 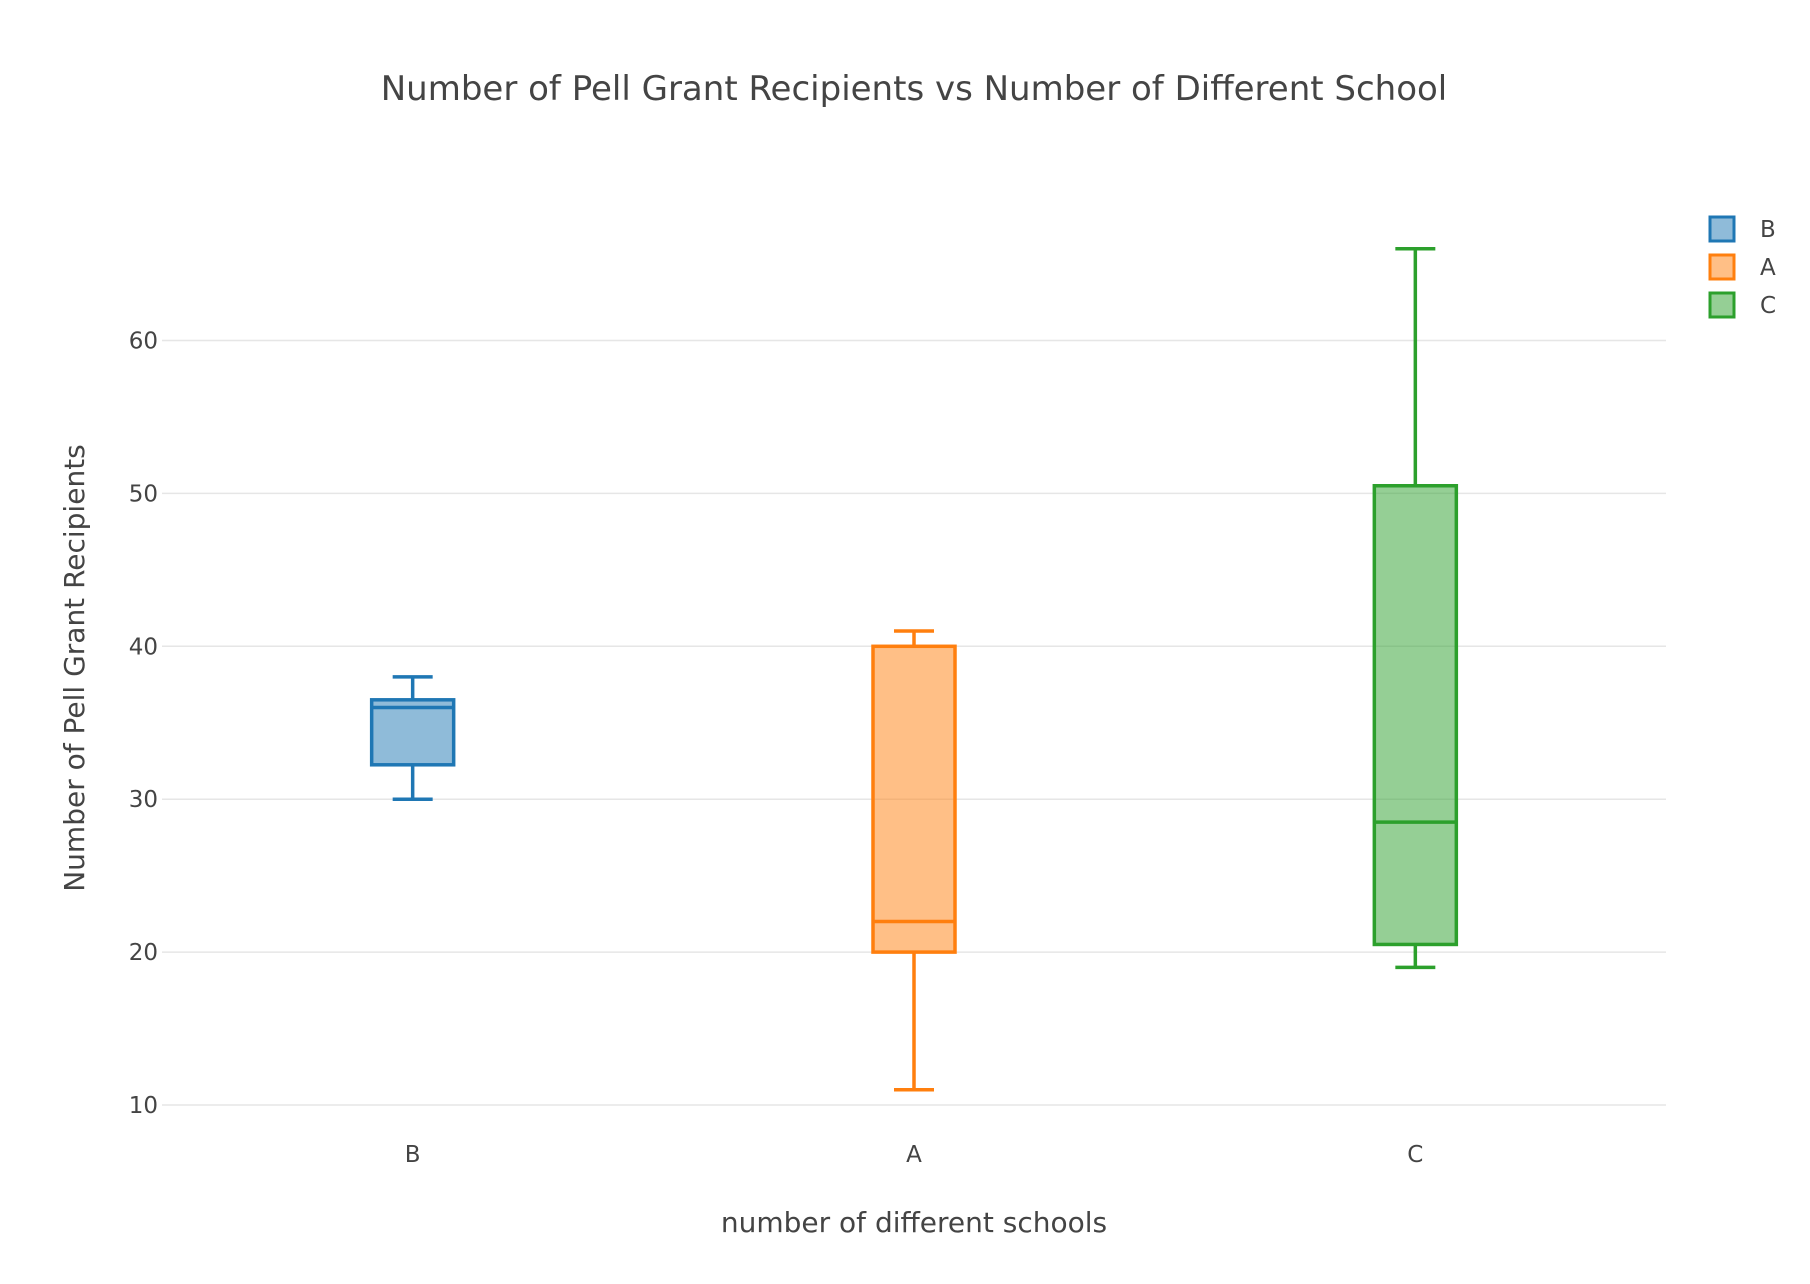 I want to click on x-tick-label: B, so click(x=413, y=1155).